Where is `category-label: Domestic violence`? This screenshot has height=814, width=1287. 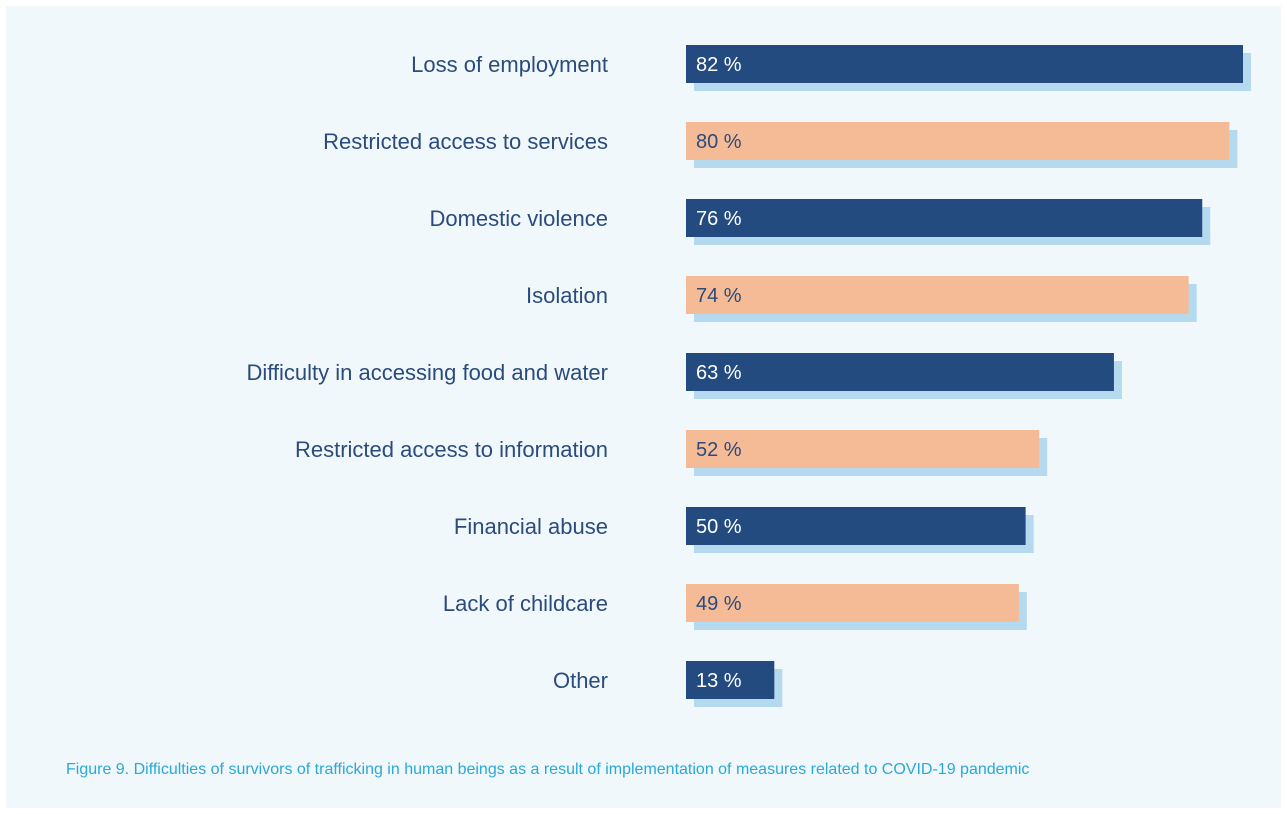
category-label: Domestic violence is located at coordinates (518, 218).